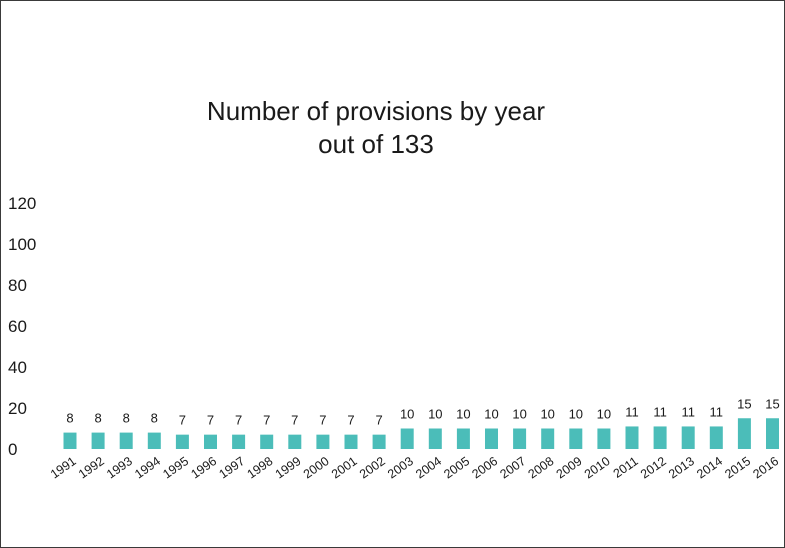 Image resolution: width=785 pixels, height=548 pixels. What do you see at coordinates (576, 414) in the screenshot?
I see `data-label-2009: 10` at bounding box center [576, 414].